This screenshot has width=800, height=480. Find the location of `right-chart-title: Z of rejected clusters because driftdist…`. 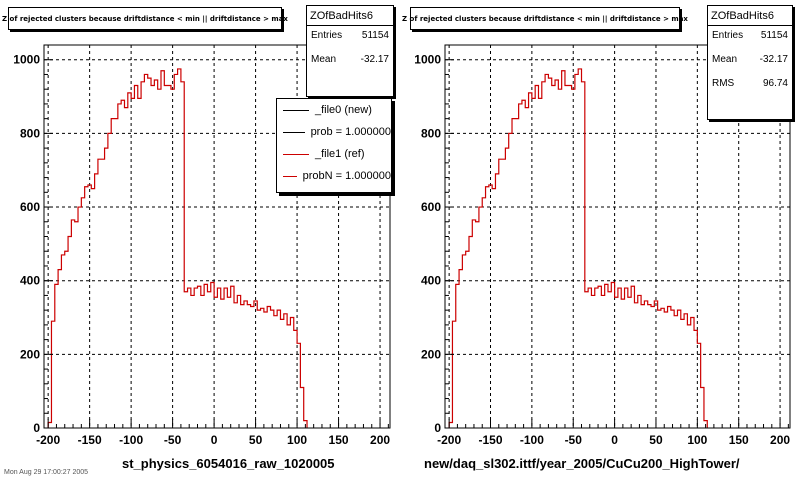

right-chart-title: Z of rejected clusters because driftdist… is located at coordinates (545, 18).